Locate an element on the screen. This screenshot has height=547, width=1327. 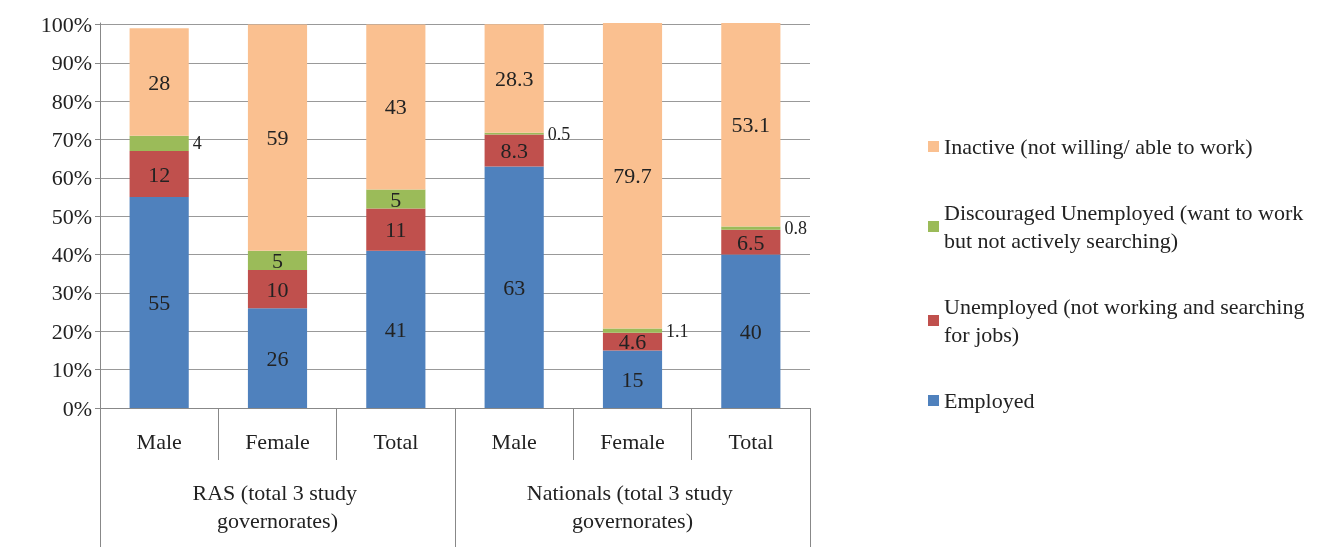
data-label: 11 is located at coordinates (396, 230).